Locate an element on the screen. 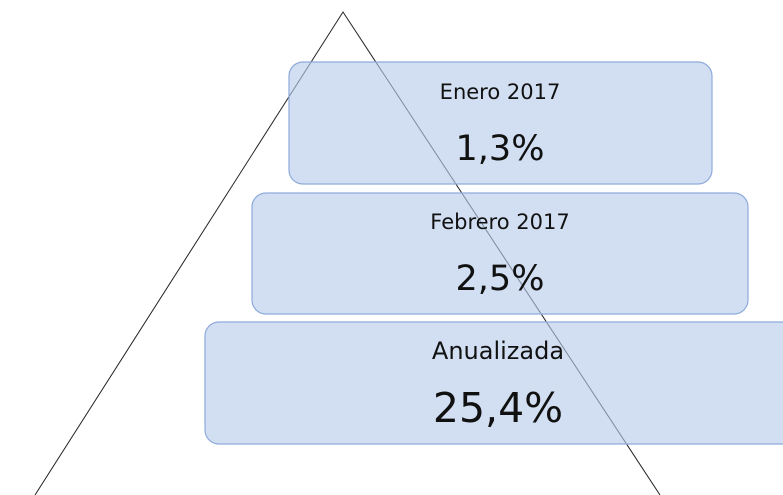 The height and width of the screenshot is (495, 783). node-value: 2,5% is located at coordinates (500, 279).